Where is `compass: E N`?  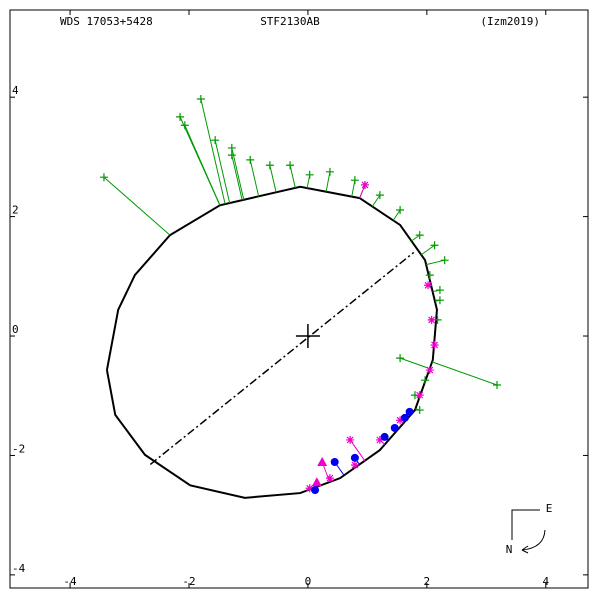
compass: E N is located at coordinates (529, 529).